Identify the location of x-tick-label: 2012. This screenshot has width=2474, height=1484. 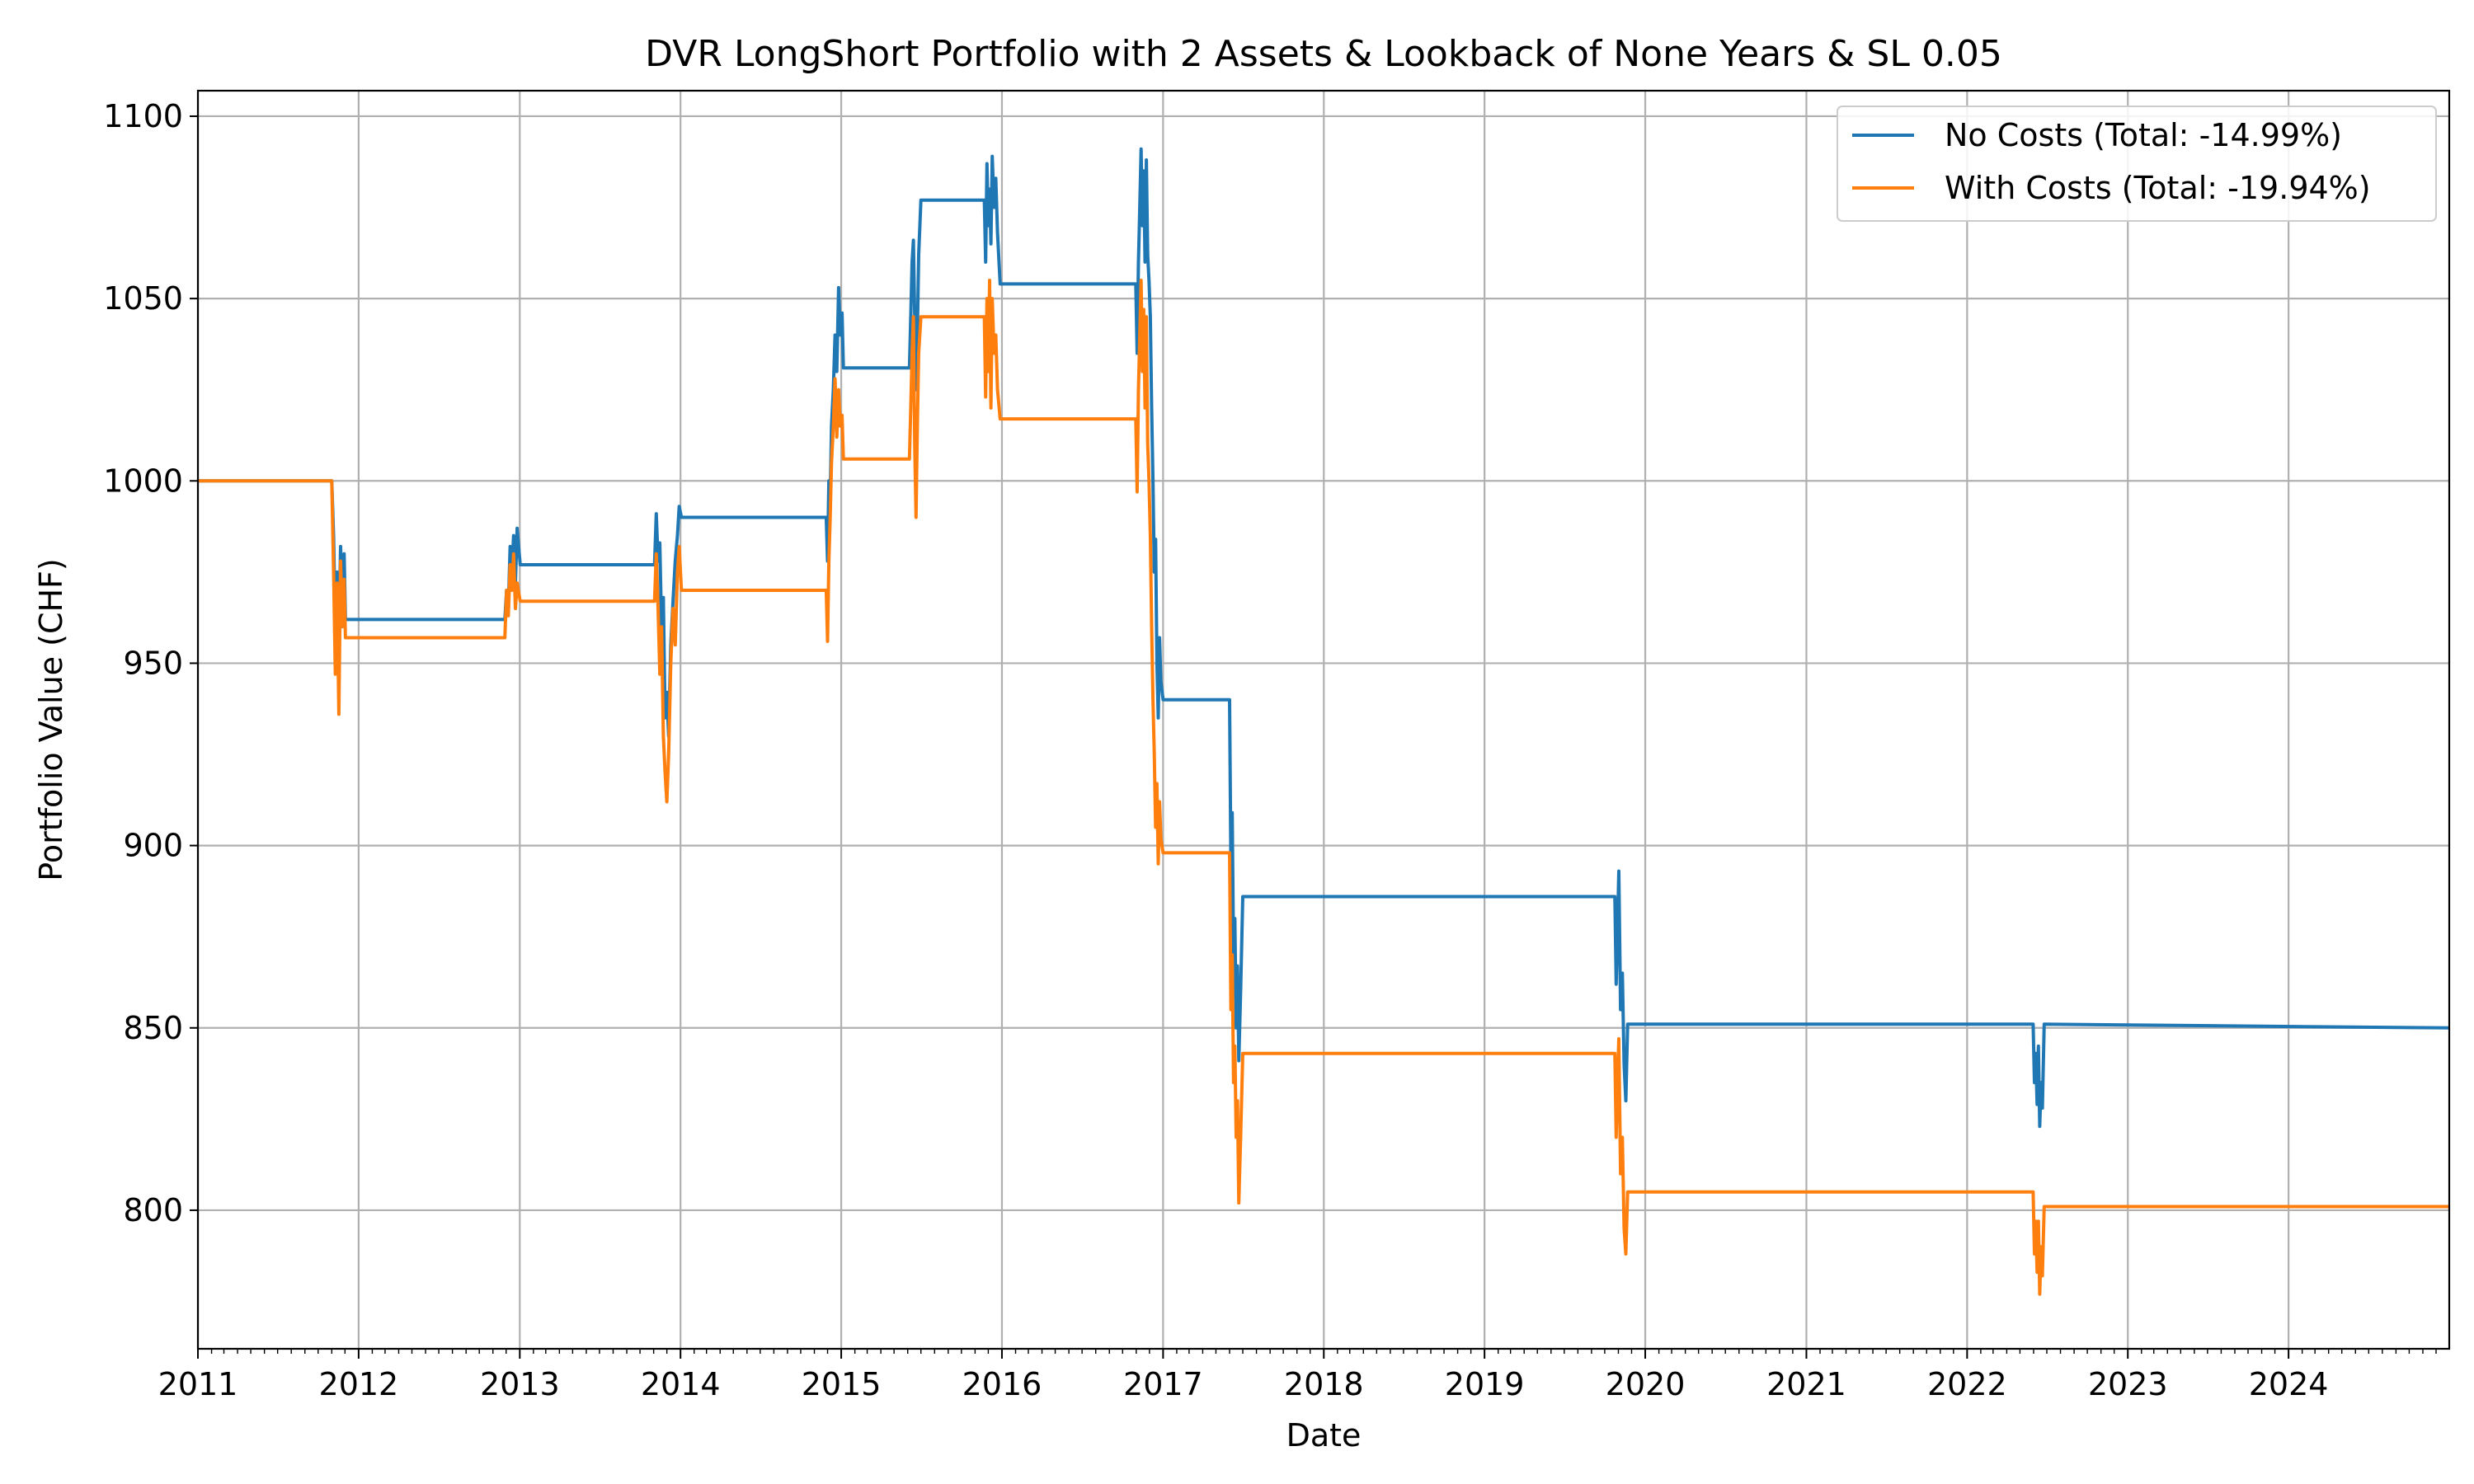
(359, 1384).